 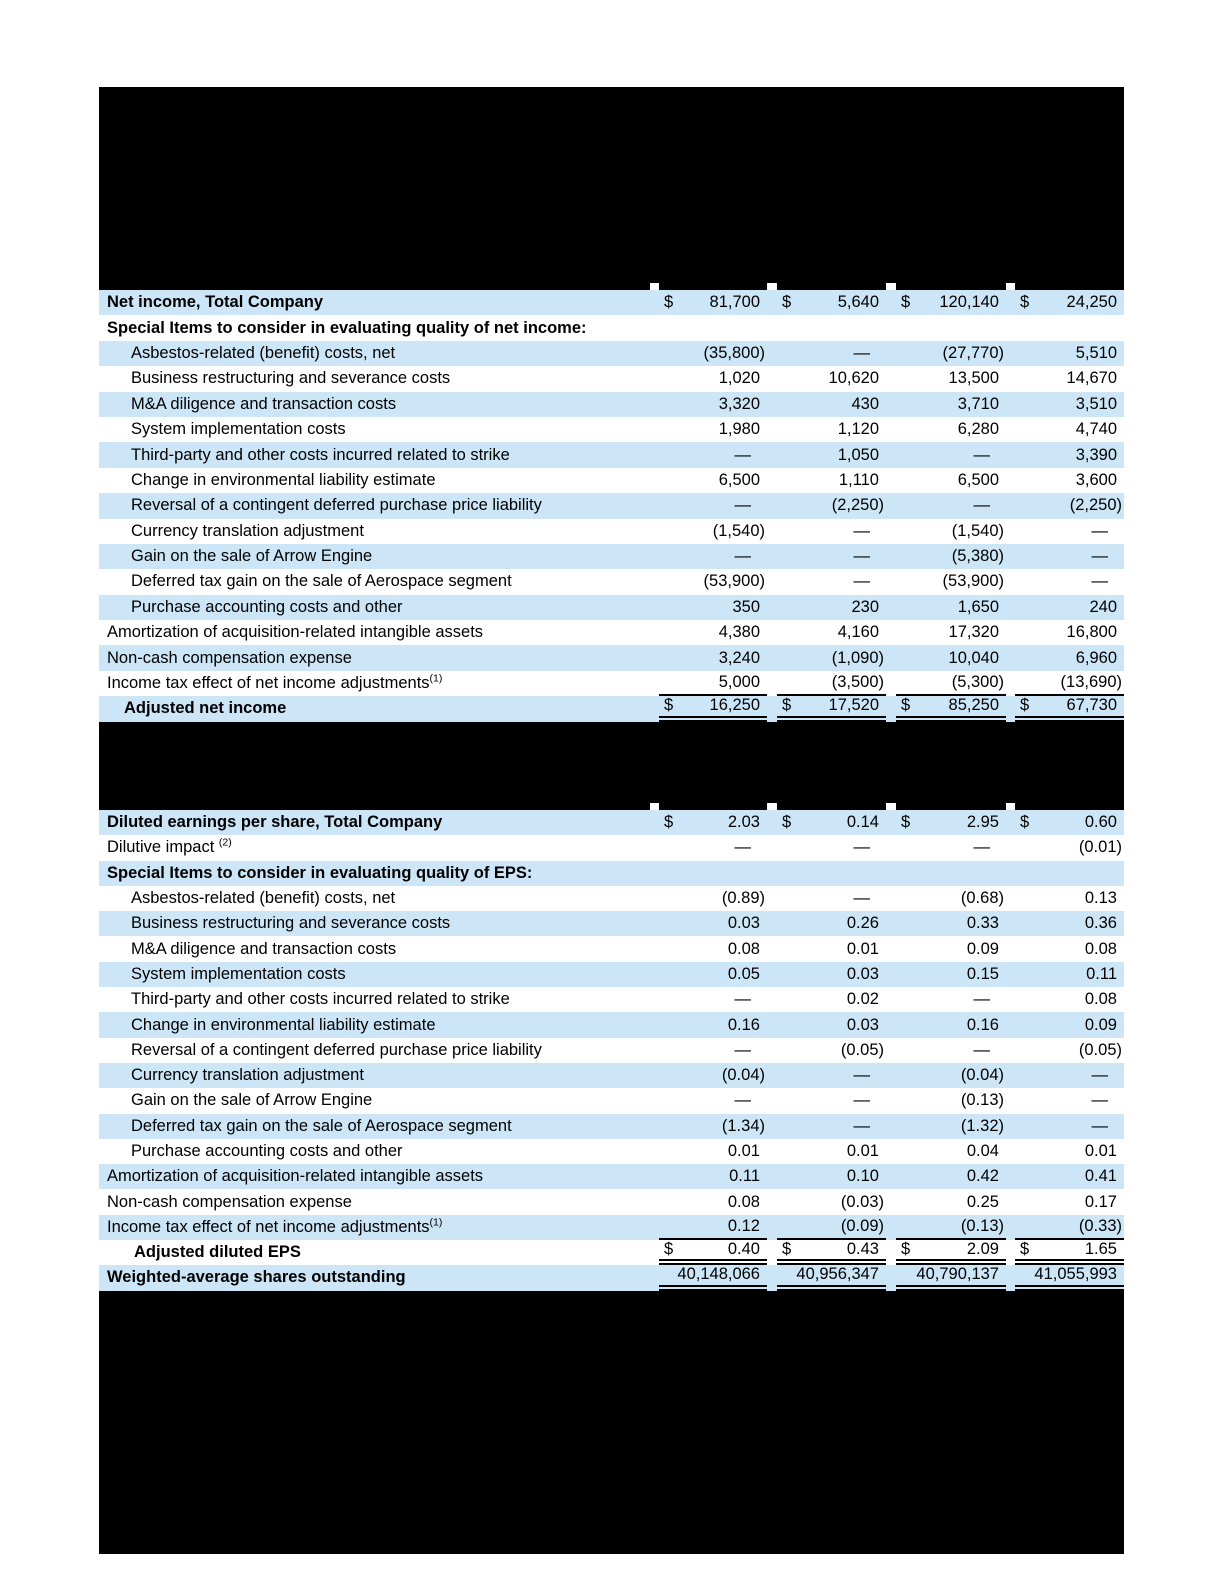 I want to click on cell-value: (0.09), so click(x=862, y=1225).